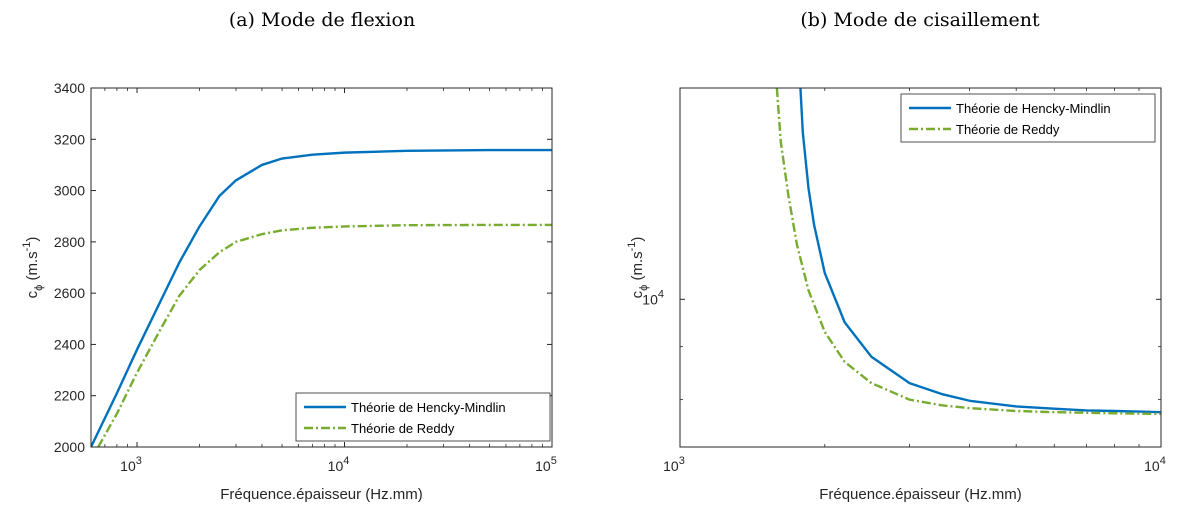 The height and width of the screenshot is (512, 1181). Describe the element at coordinates (554, 461) in the screenshot. I see `x-tick-label-exponent: 5` at that location.